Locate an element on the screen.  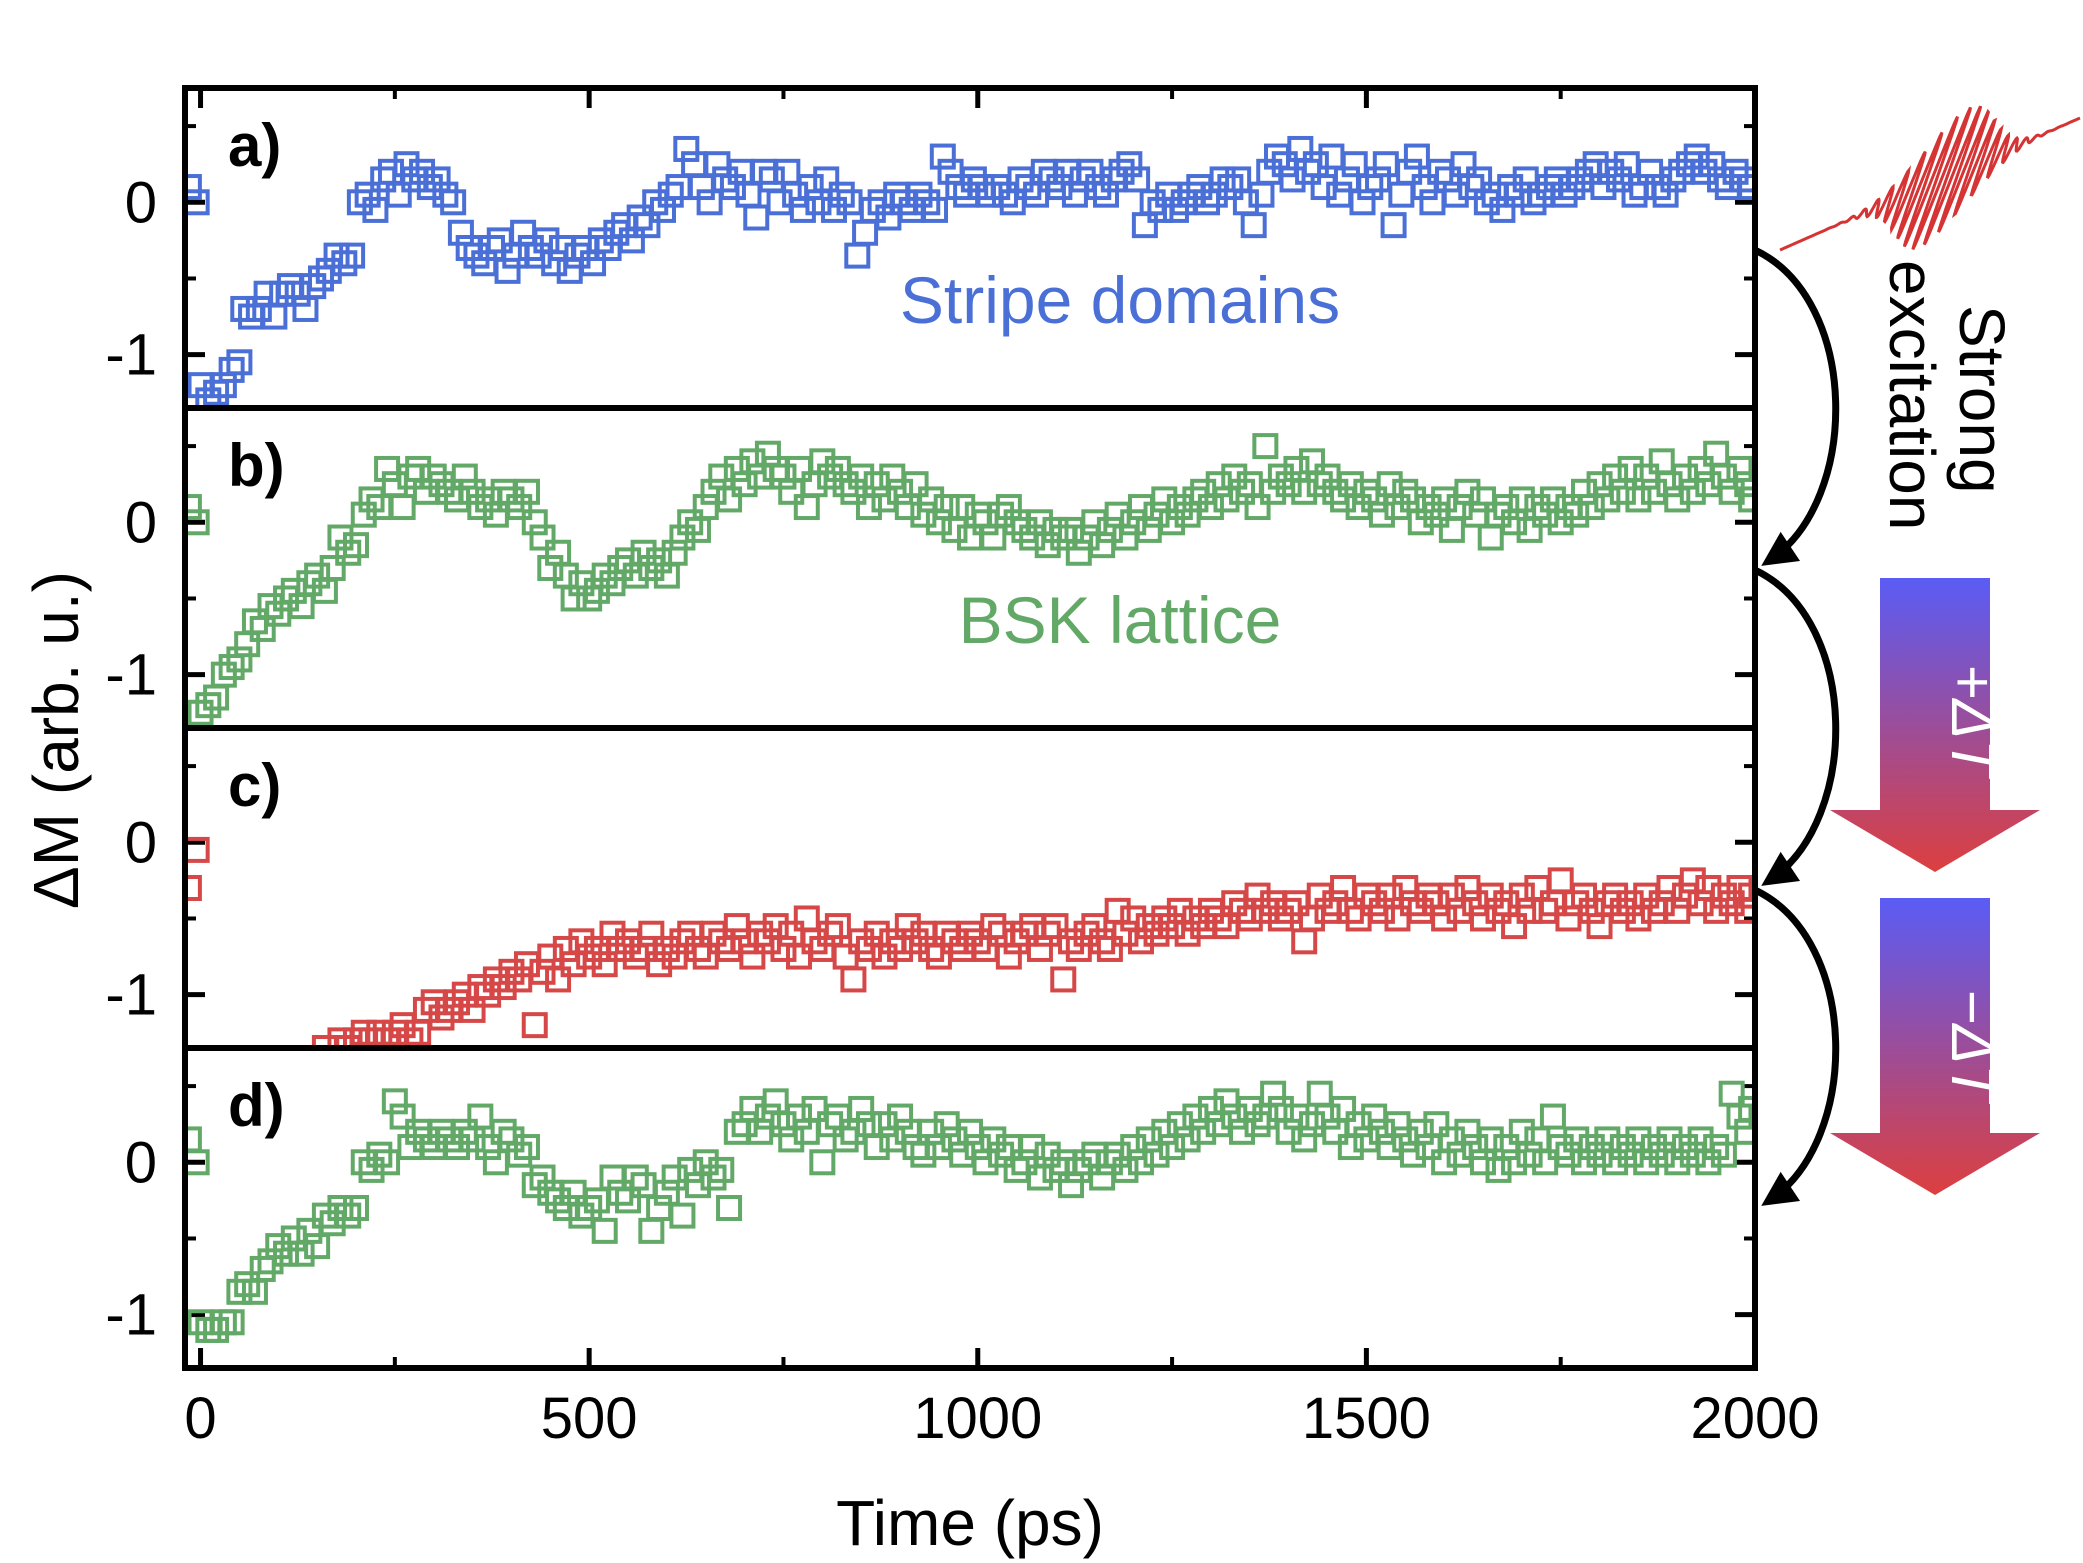
arrow-c-to-d is located at coordinates (1796, 1046).